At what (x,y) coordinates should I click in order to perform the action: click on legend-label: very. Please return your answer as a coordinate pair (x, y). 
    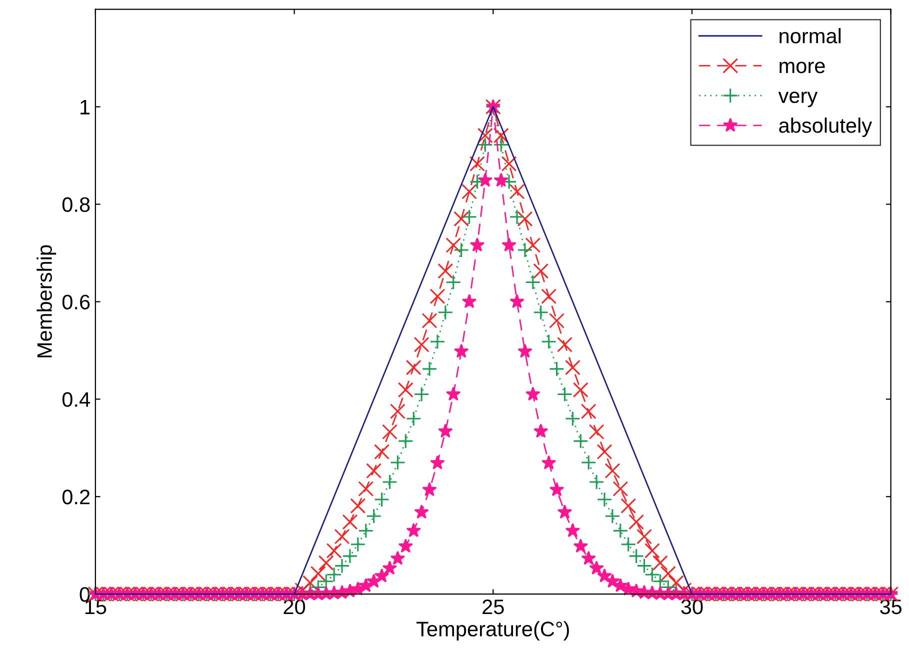
    Looking at the image, I should click on (798, 100).